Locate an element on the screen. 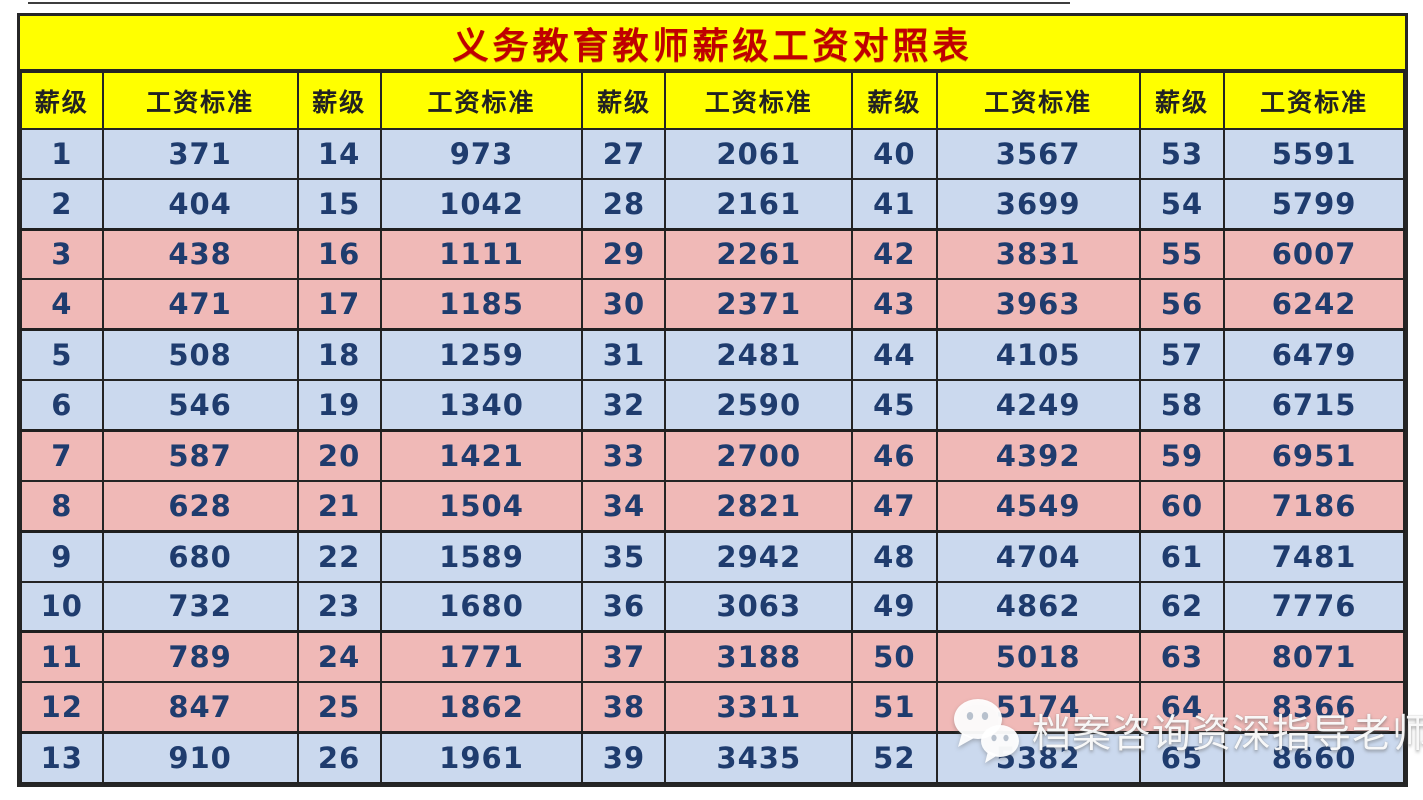 This screenshot has height=800, width=1423. salary-cell: 2821 is located at coordinates (759, 506).